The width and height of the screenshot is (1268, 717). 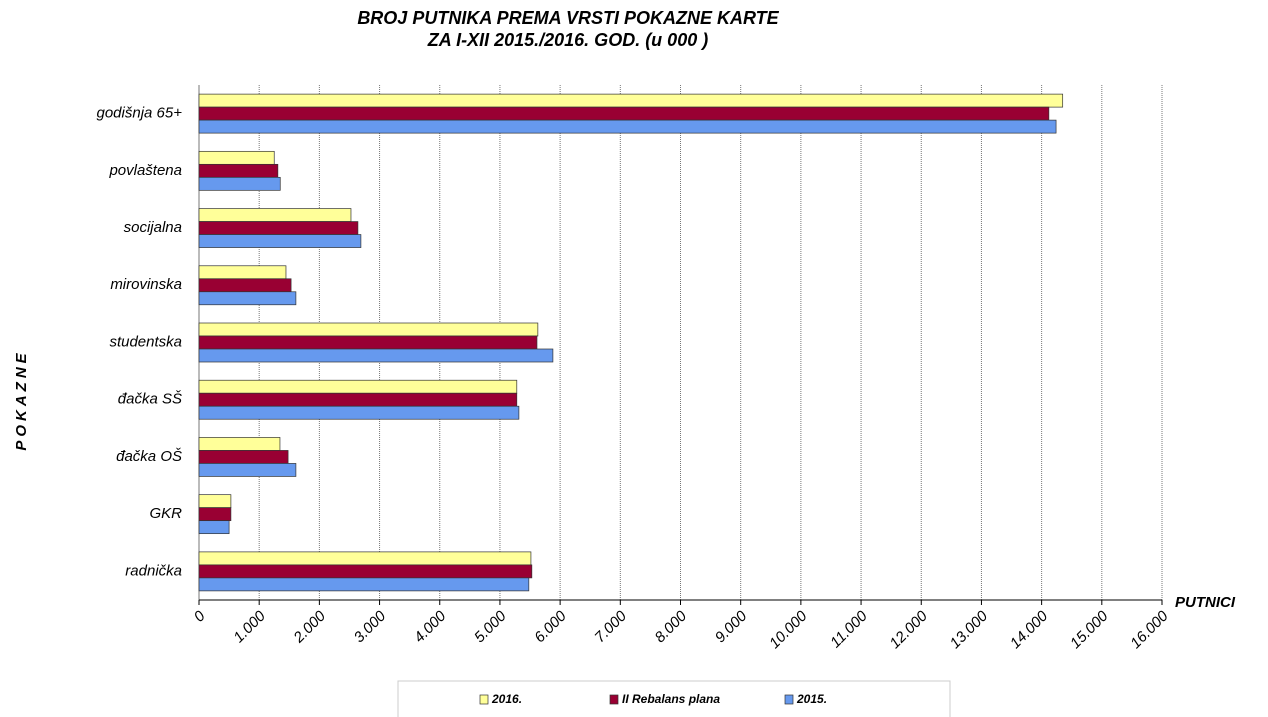 What do you see at coordinates (788, 629) in the screenshot?
I see `x-tick-label: 10.000` at bounding box center [788, 629].